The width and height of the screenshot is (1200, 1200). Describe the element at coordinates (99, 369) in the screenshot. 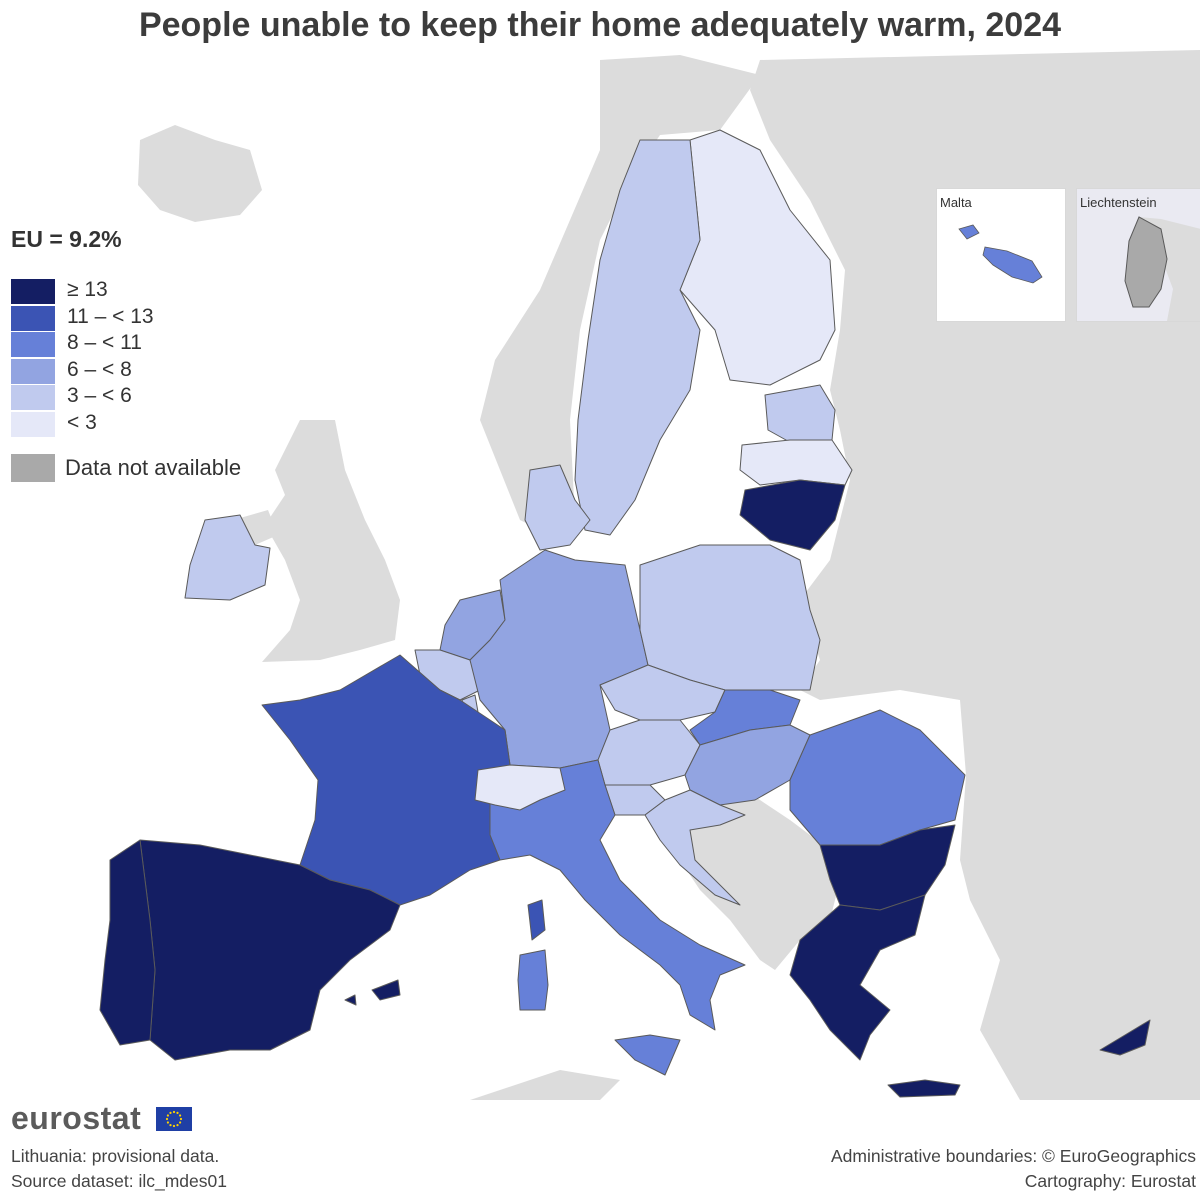

I see `legend-label: 6 – < 8` at that location.